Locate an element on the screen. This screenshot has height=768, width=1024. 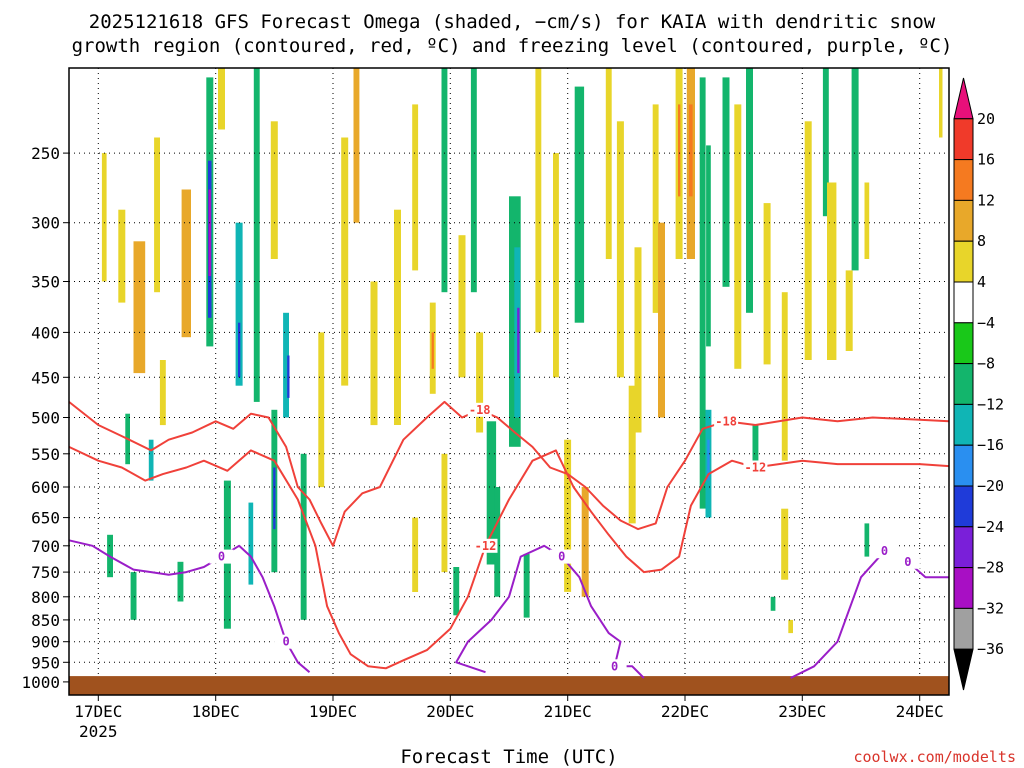
colorbar-label-9: −20 is located at coordinates (990, 486).